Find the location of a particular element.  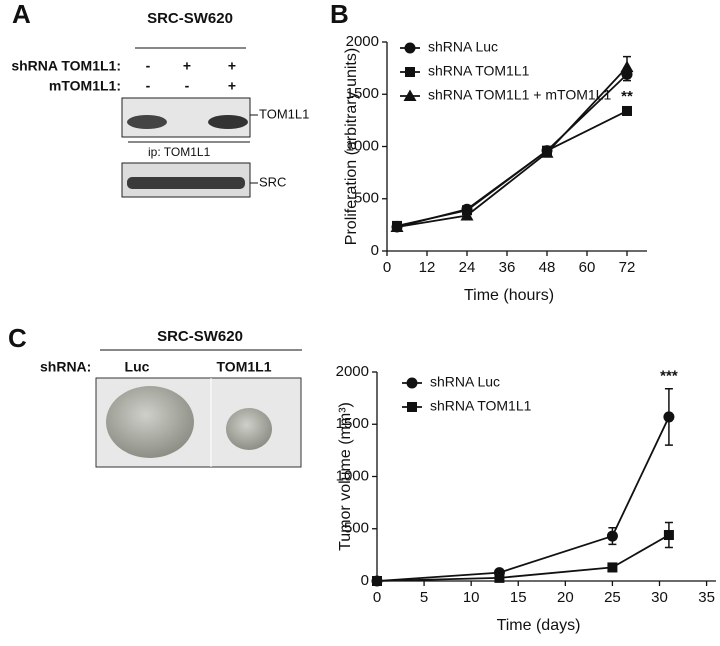

group-label: Luc is located at coordinates (137, 367).